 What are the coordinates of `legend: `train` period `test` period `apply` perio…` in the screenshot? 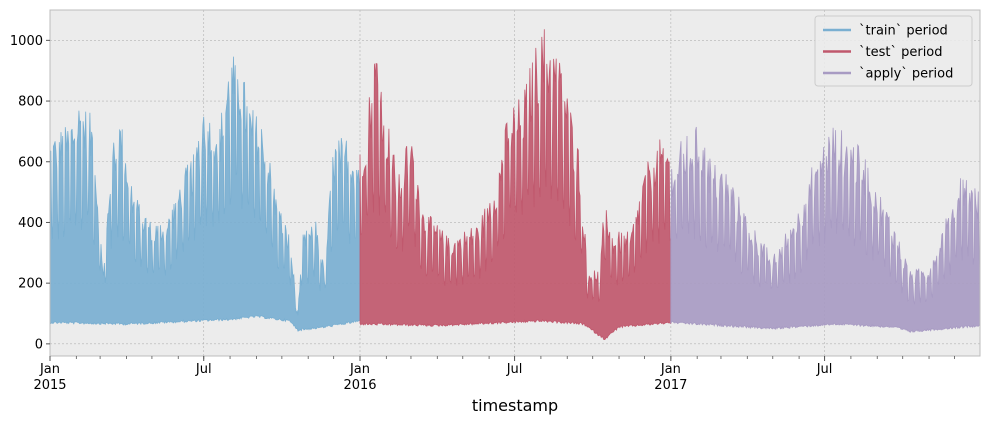 It's located at (893, 51).